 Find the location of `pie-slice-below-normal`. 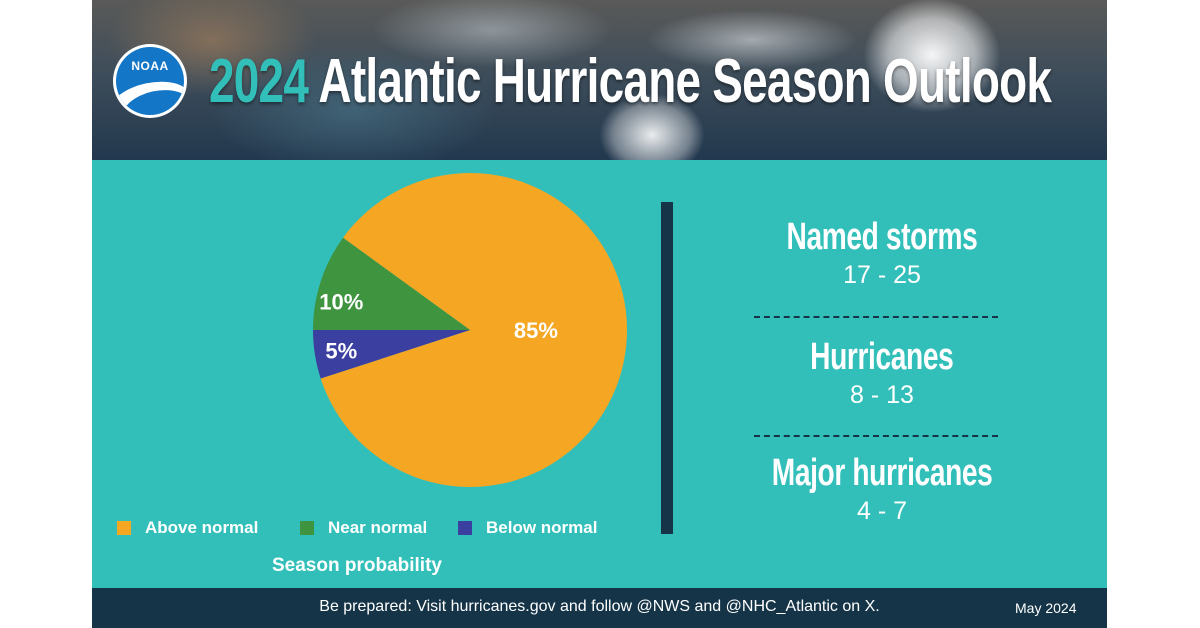

pie-slice-below-normal is located at coordinates (391, 354).